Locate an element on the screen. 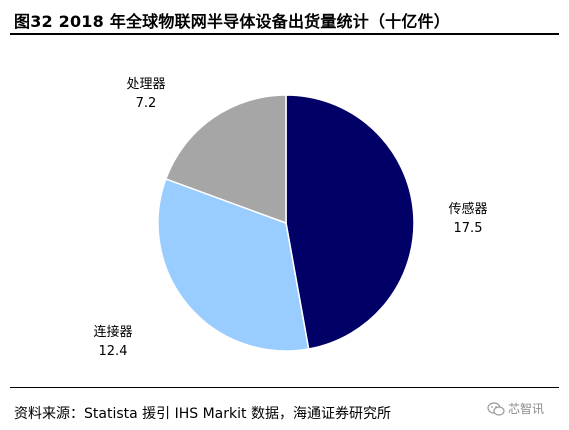  footer-divider is located at coordinates (284, 387).